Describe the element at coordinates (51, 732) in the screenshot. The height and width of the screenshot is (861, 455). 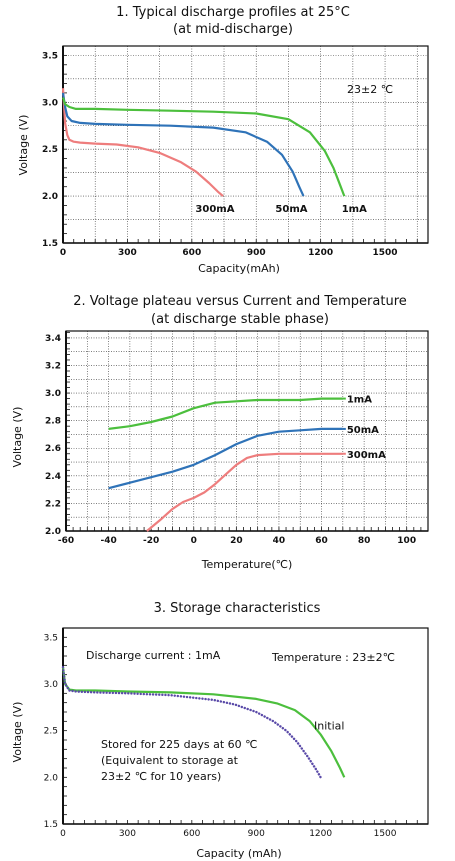
I see `chart3-y-tick-label: 2.5` at that location.